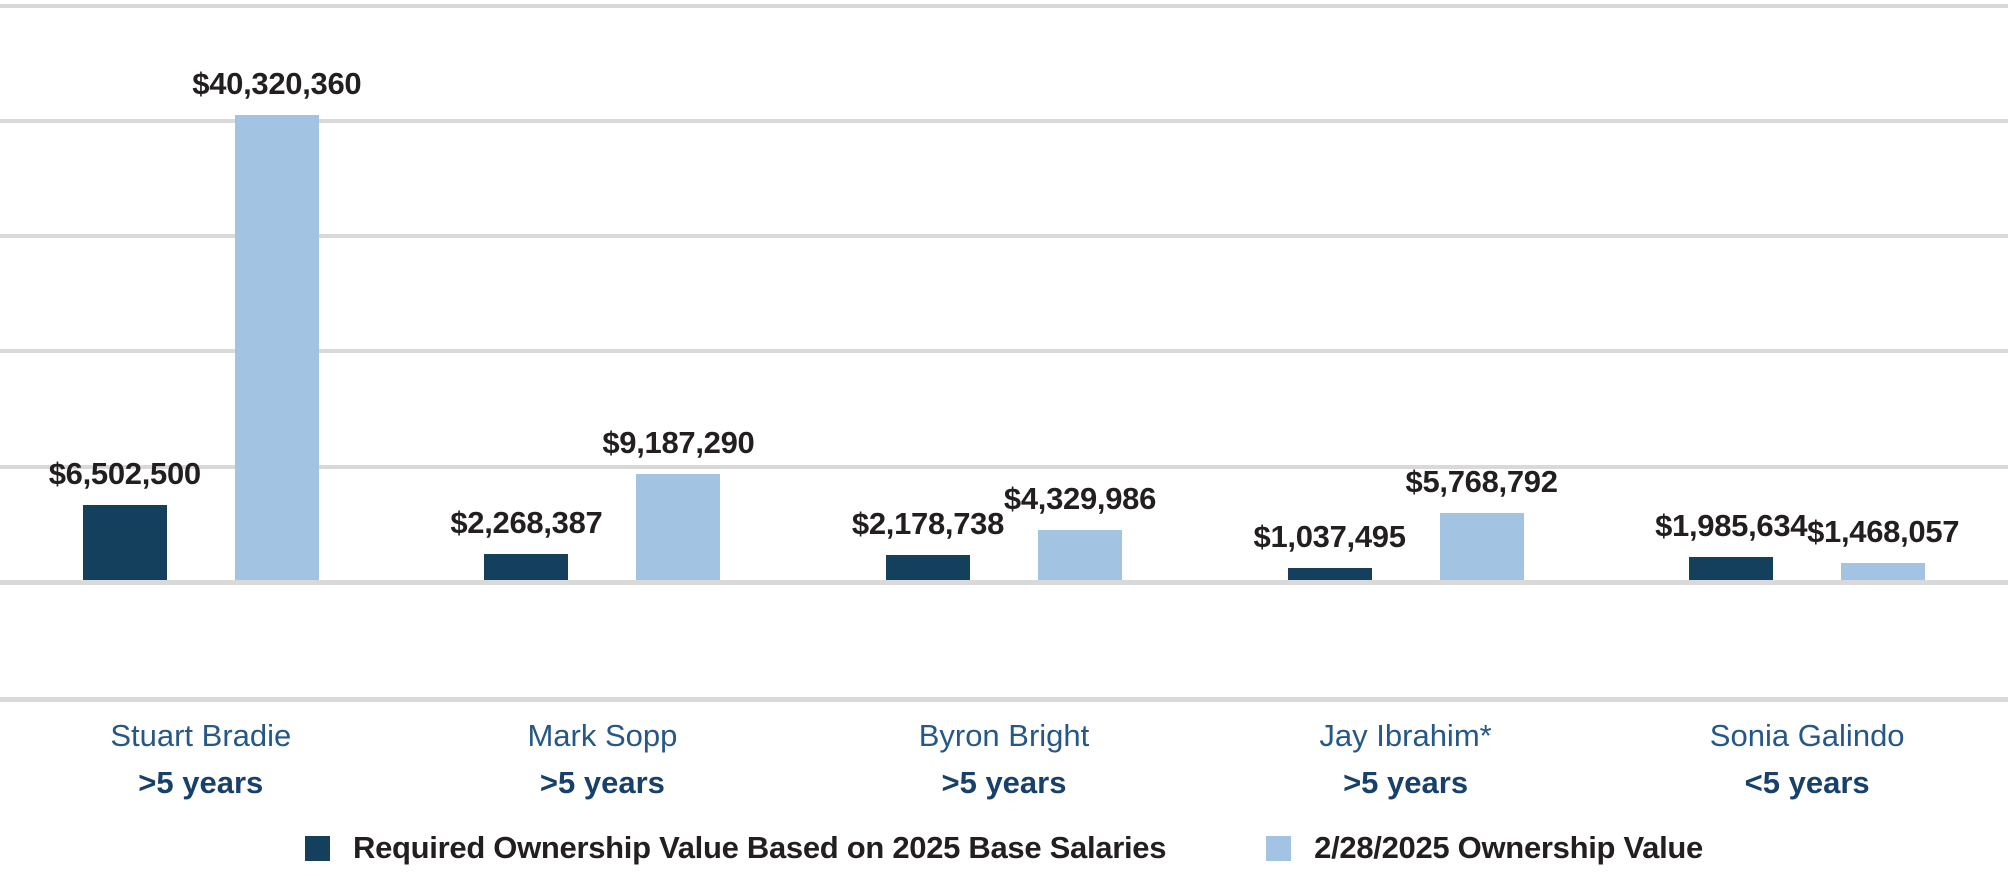  Describe the element at coordinates (1481, 481) in the screenshot. I see `bar-value-label: $5,768,792` at that location.